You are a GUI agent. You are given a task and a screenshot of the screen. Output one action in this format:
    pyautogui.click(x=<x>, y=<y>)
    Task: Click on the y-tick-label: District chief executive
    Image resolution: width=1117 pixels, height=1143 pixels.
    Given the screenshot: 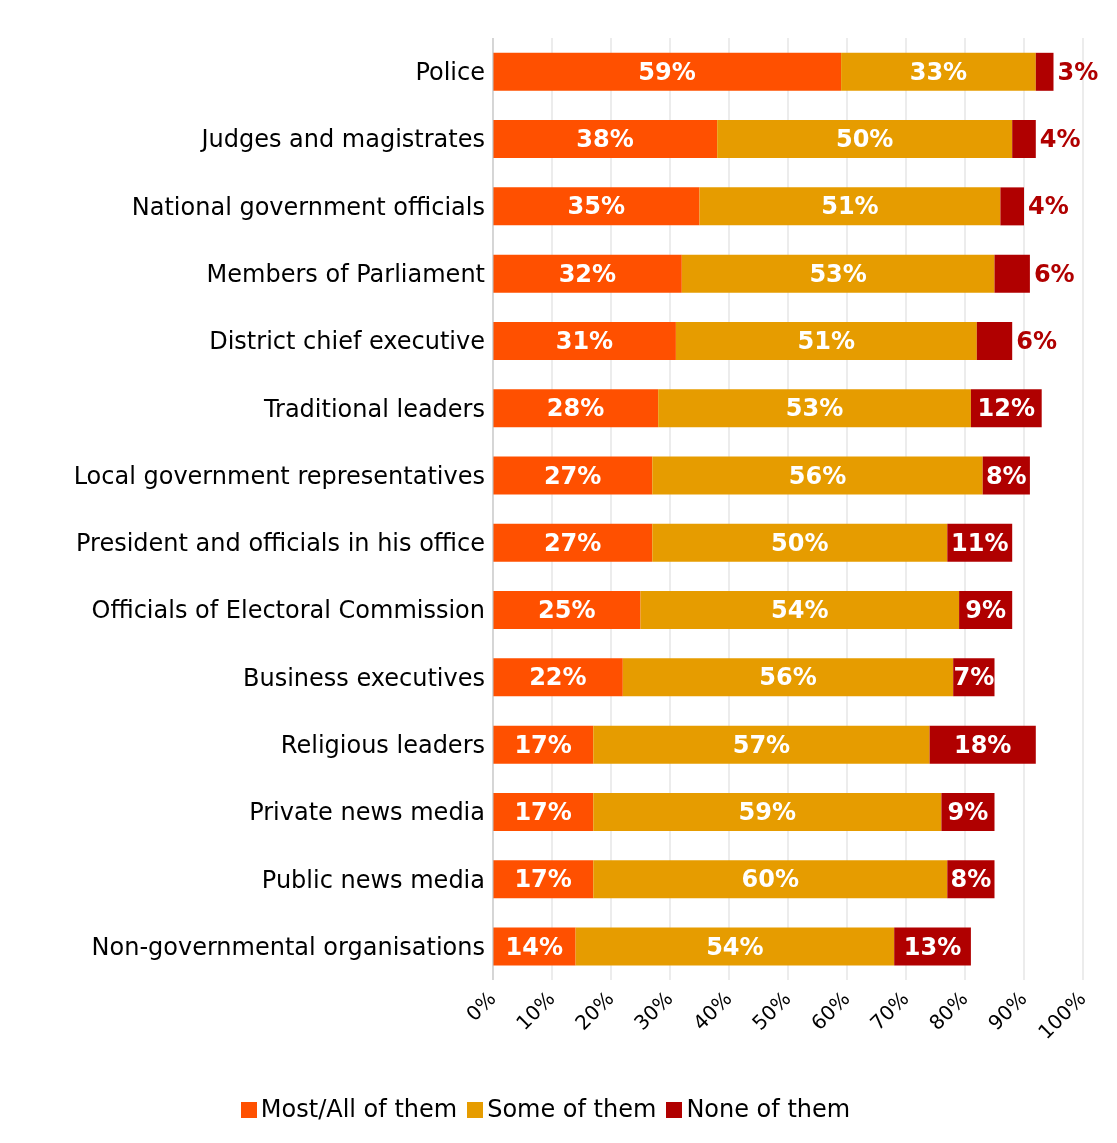 What is the action you would take?
    pyautogui.click(x=347, y=341)
    